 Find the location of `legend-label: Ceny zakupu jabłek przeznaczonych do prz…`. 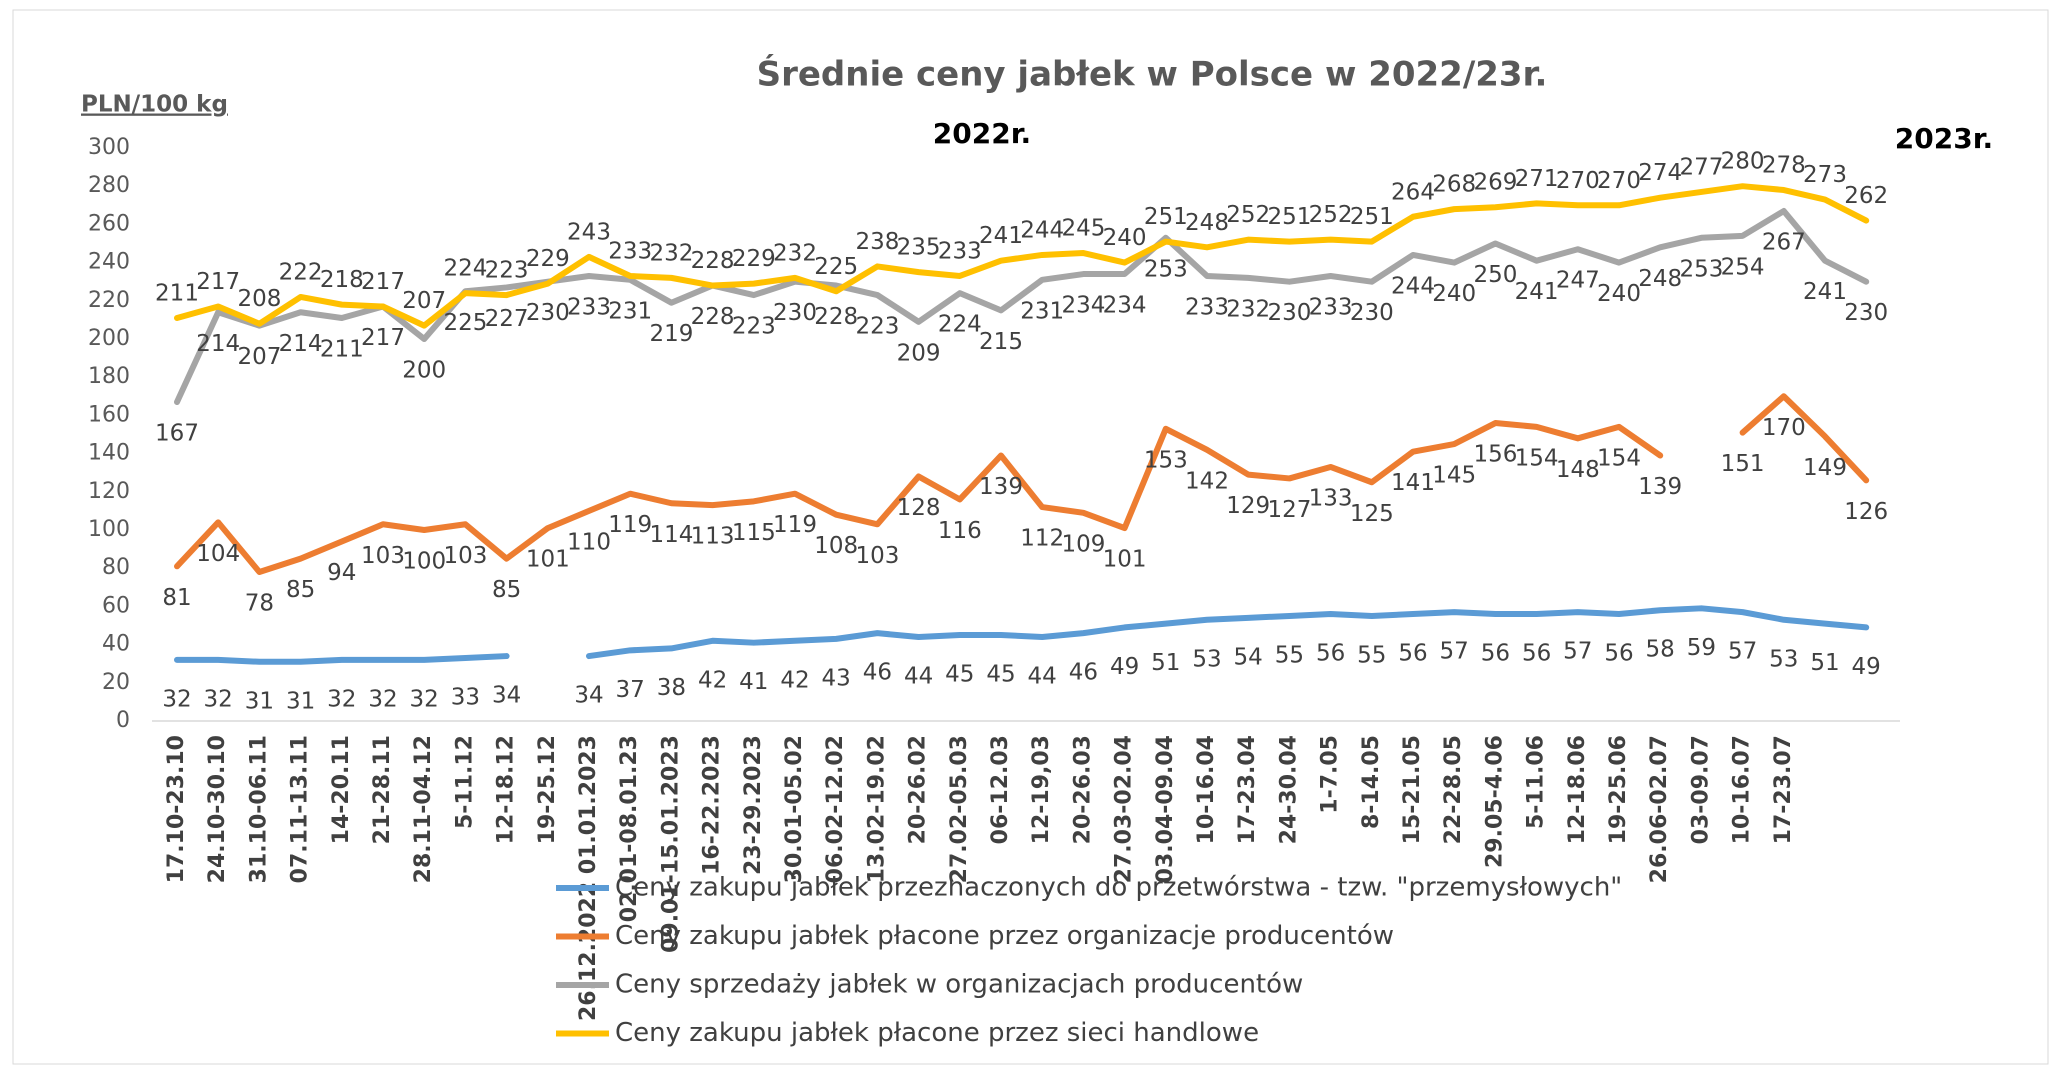

legend-label: Ceny zakupu jabłek przeznaczonych do prz… is located at coordinates (1118, 888).